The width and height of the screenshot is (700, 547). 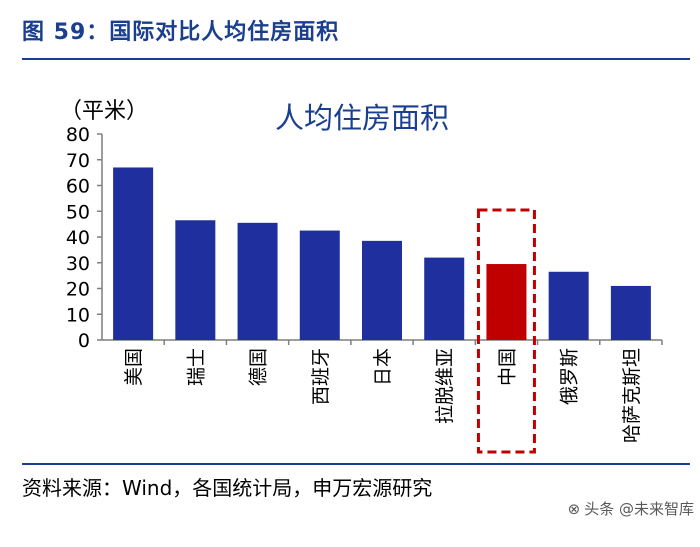 What do you see at coordinates (104, 111) in the screenshot?
I see `y-axis-label: （平米）` at bounding box center [104, 111].